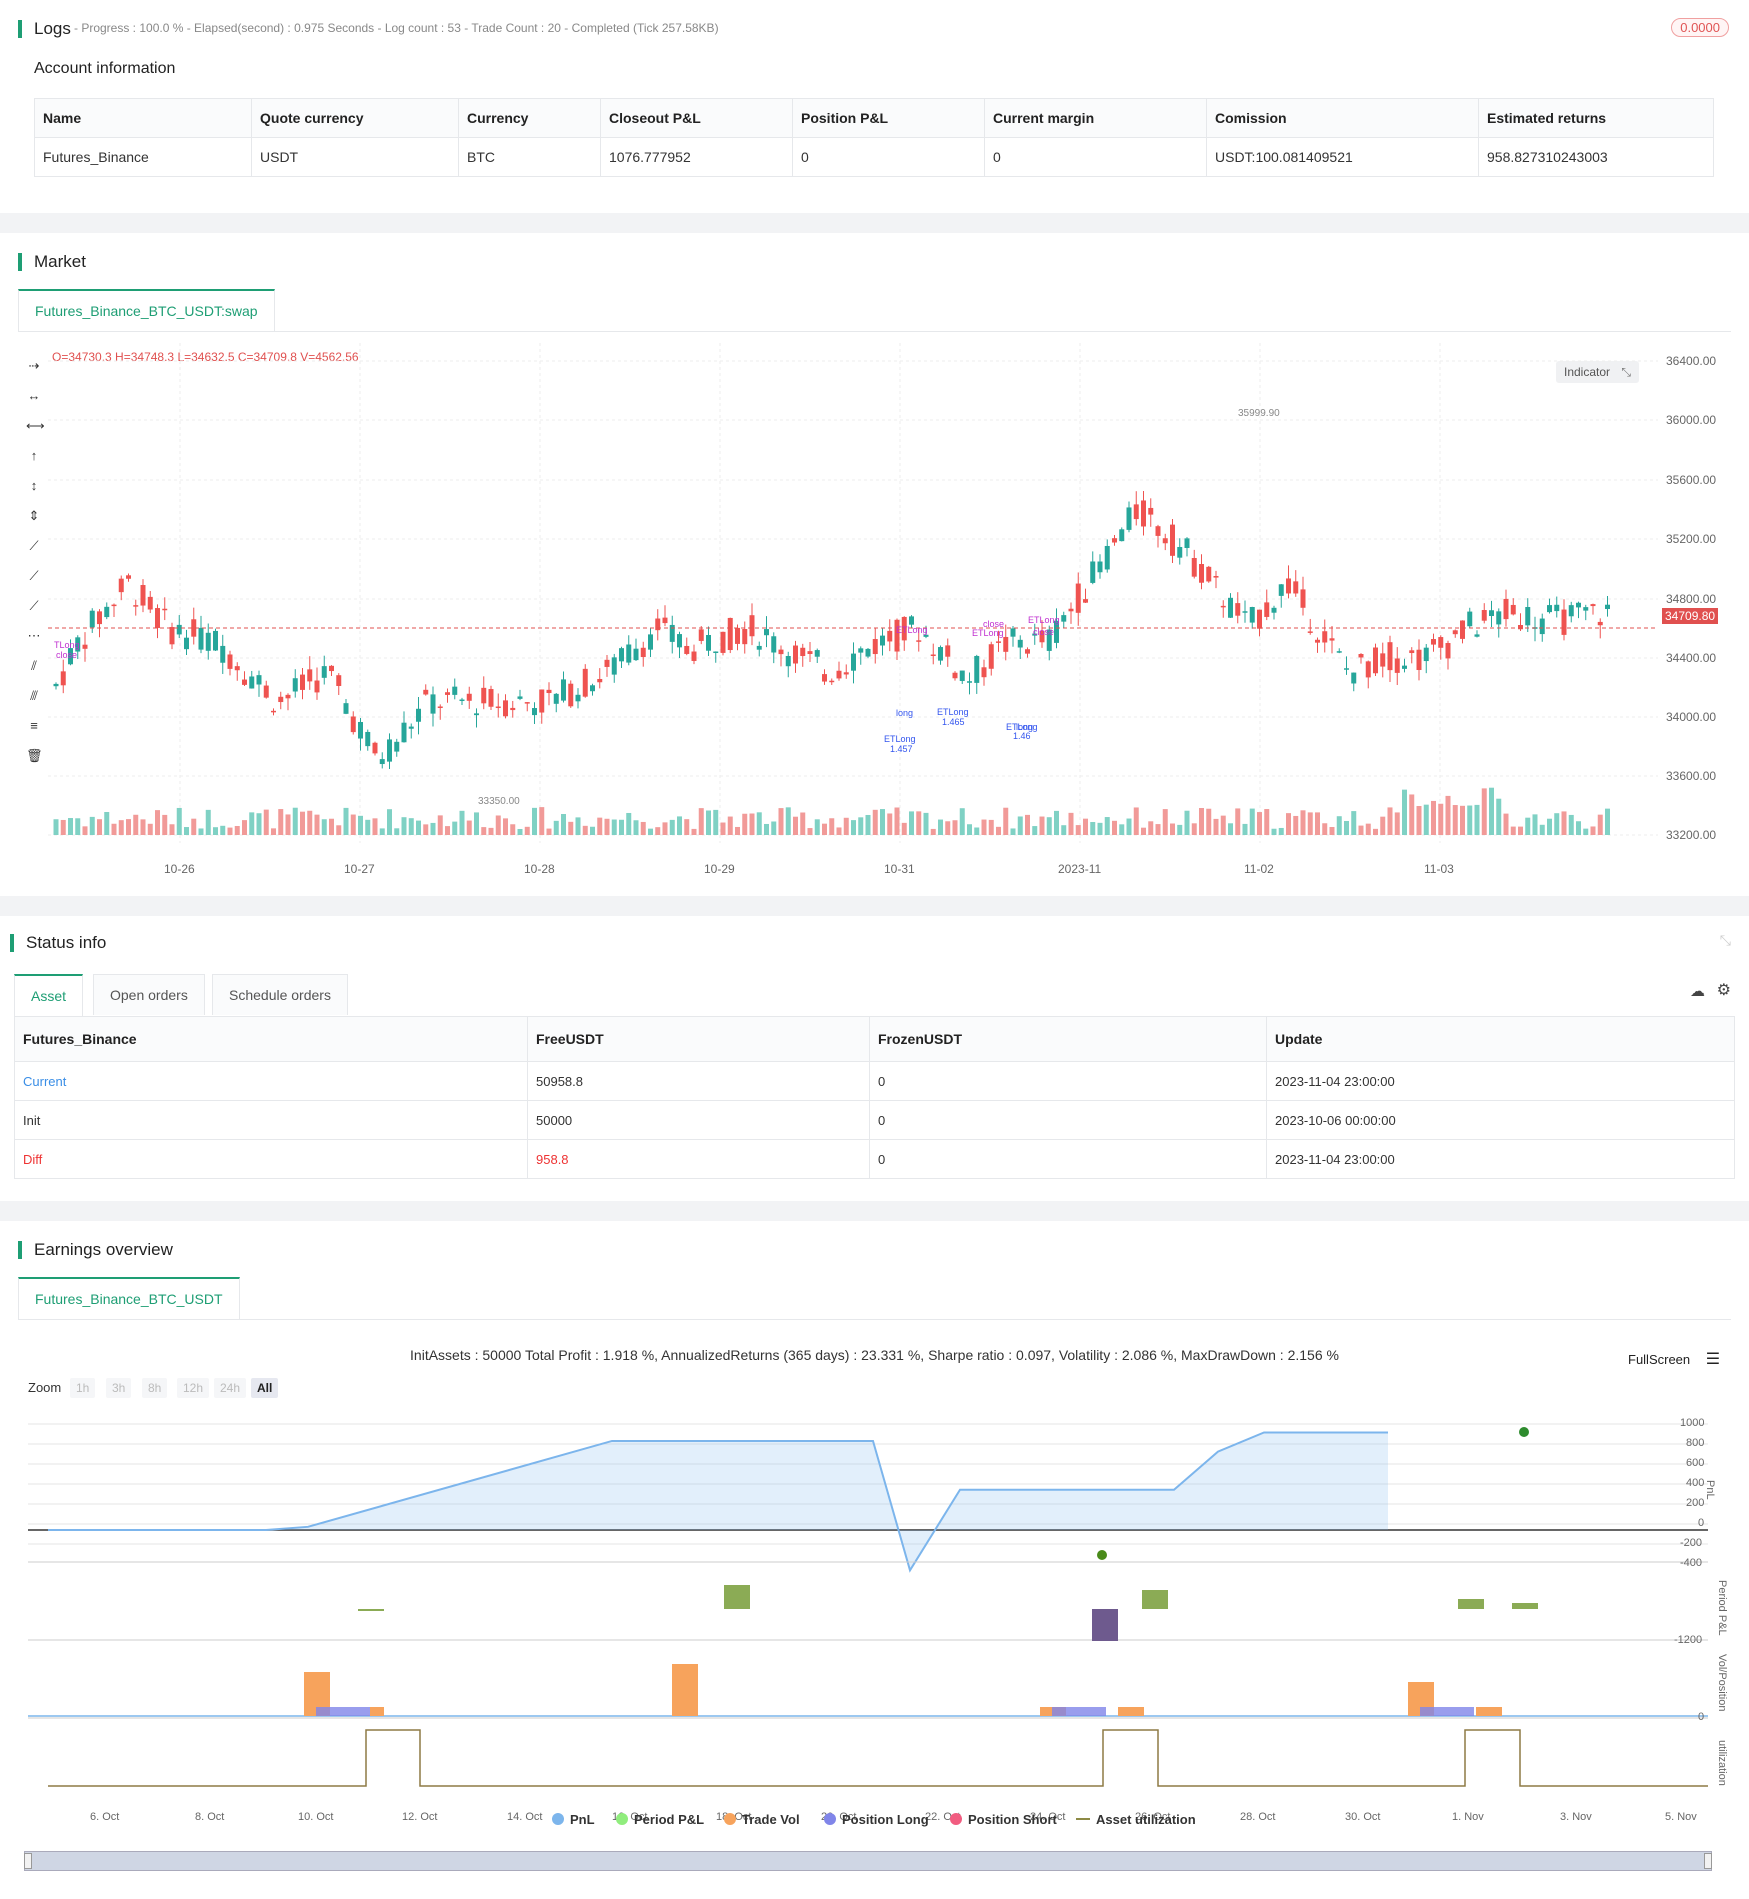 This screenshot has width=1749, height=1899. Describe the element at coordinates (155, 1388) in the screenshot. I see `zoom-8h-button: 8h` at that location.